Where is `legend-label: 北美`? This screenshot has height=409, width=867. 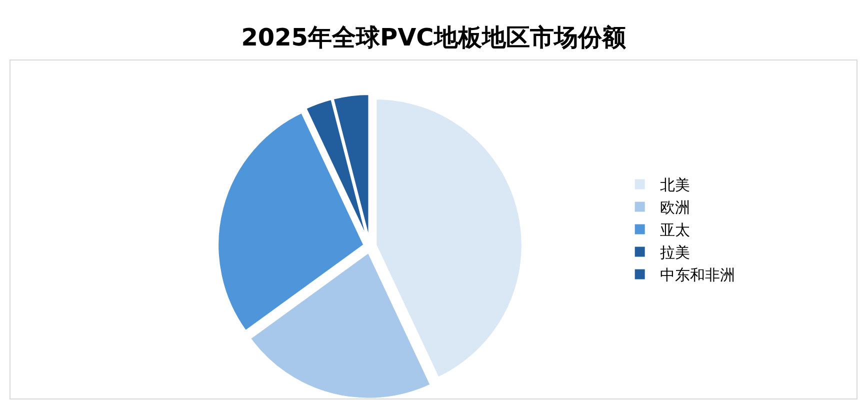 legend-label: 北美 is located at coordinates (675, 185).